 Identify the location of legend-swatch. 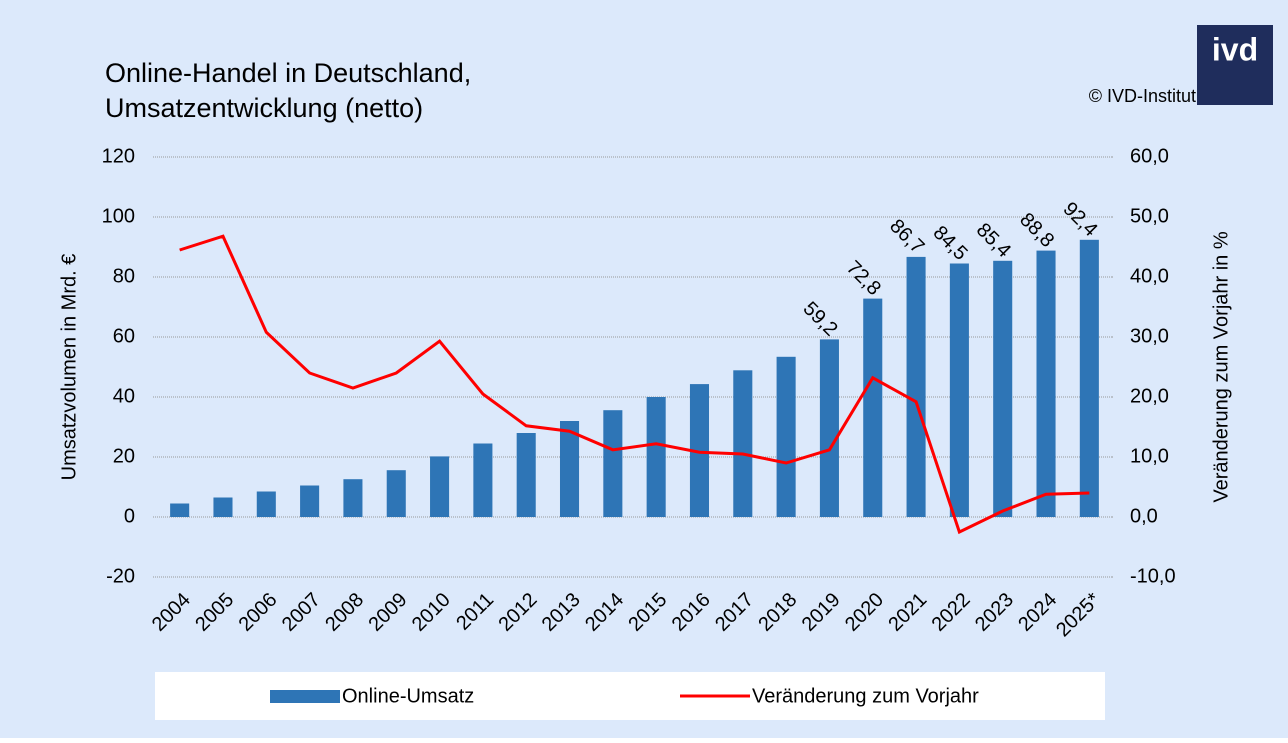
(305, 696).